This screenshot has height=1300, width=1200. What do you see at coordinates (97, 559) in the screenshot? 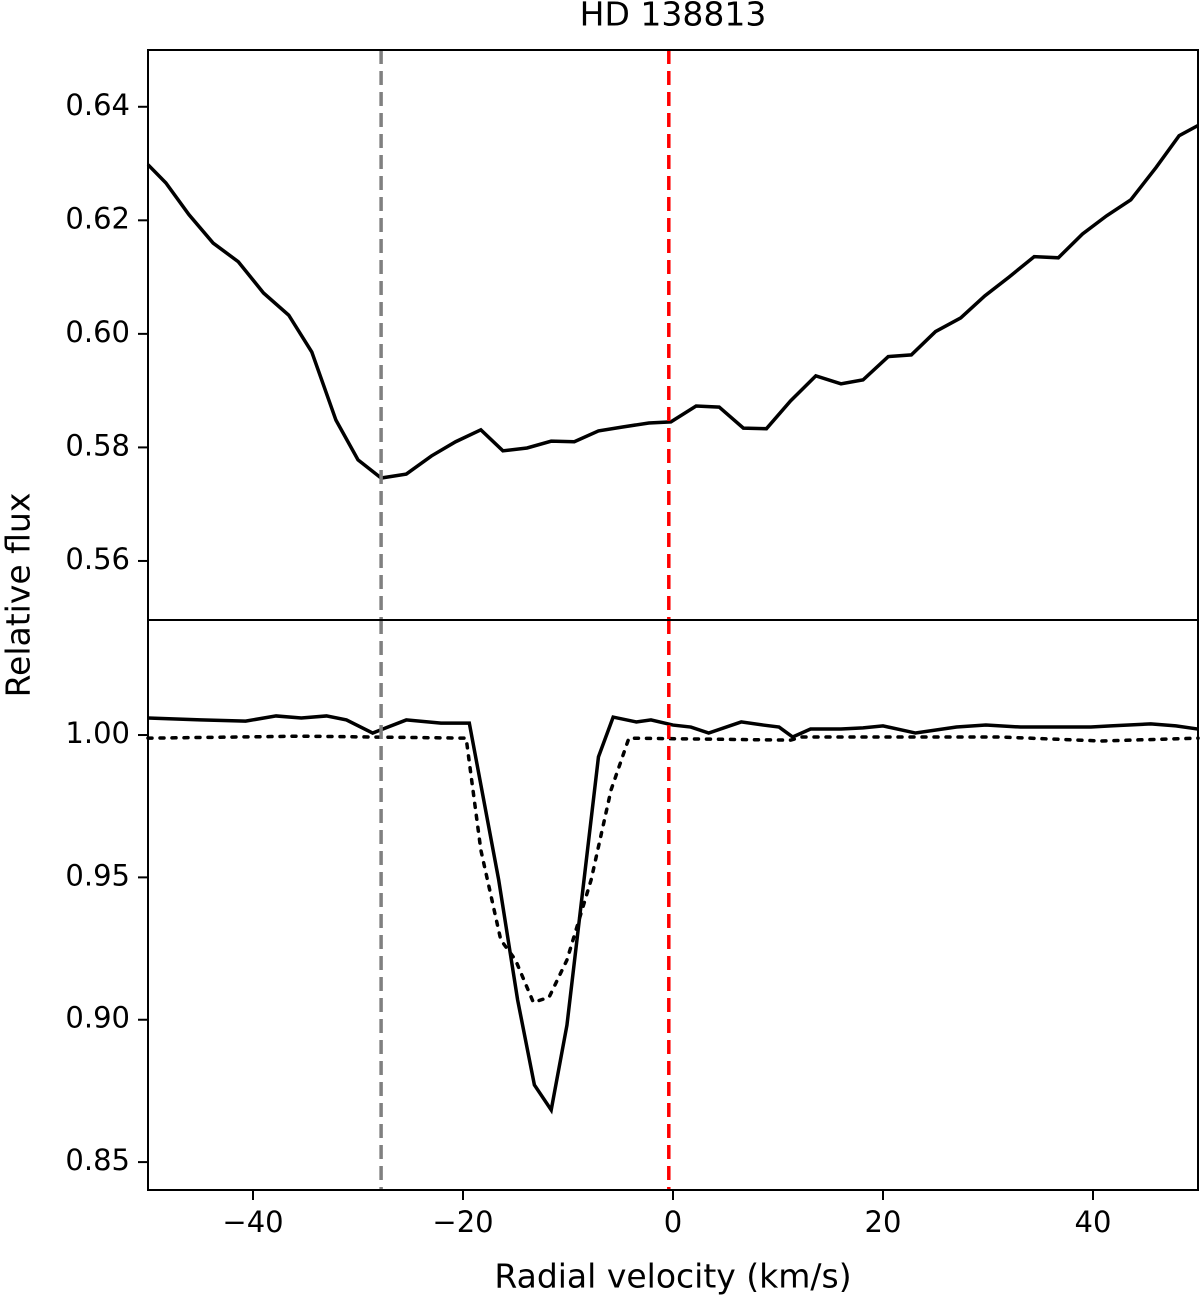
I see `y-tick-label: 0.56` at bounding box center [97, 559].